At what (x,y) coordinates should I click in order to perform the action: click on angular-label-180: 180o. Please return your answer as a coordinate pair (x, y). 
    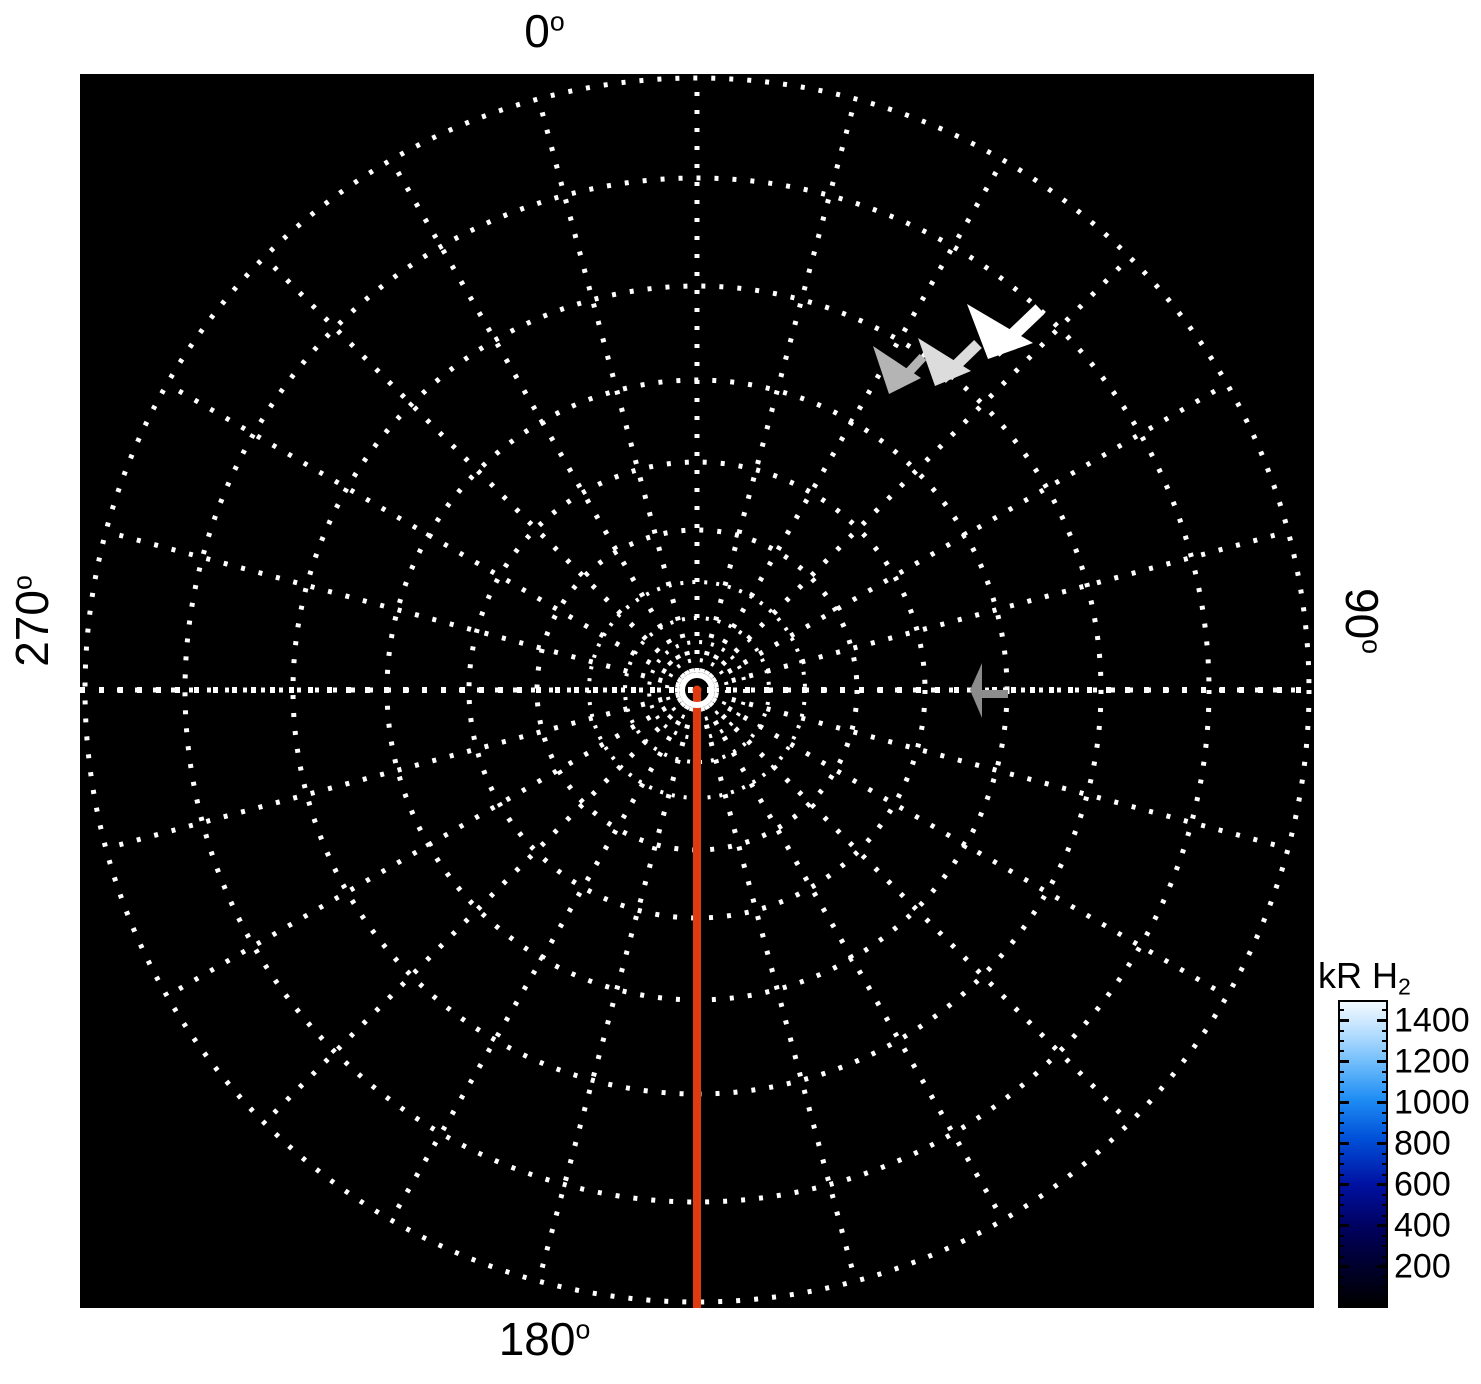
    Looking at the image, I should click on (642, 1339).